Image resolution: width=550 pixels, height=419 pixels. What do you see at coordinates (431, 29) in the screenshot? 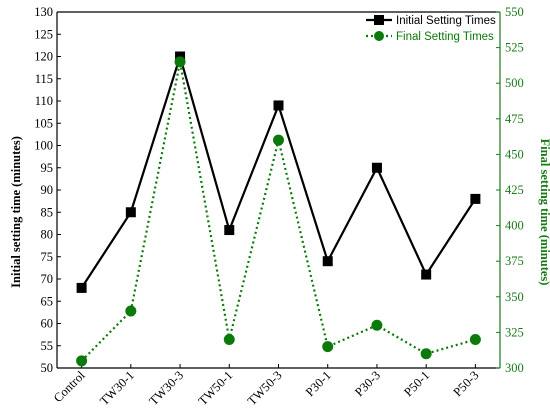
I see `legend: Initial Setting Times Final Setting Times` at bounding box center [431, 29].